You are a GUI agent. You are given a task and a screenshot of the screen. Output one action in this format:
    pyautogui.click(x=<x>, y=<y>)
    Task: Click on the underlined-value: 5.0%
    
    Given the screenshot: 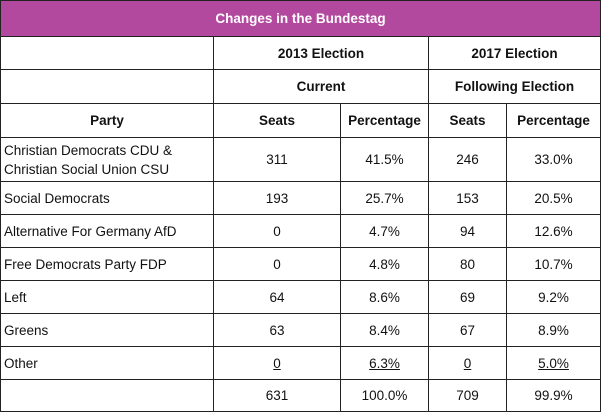 What is the action you would take?
    pyautogui.click(x=553, y=363)
    